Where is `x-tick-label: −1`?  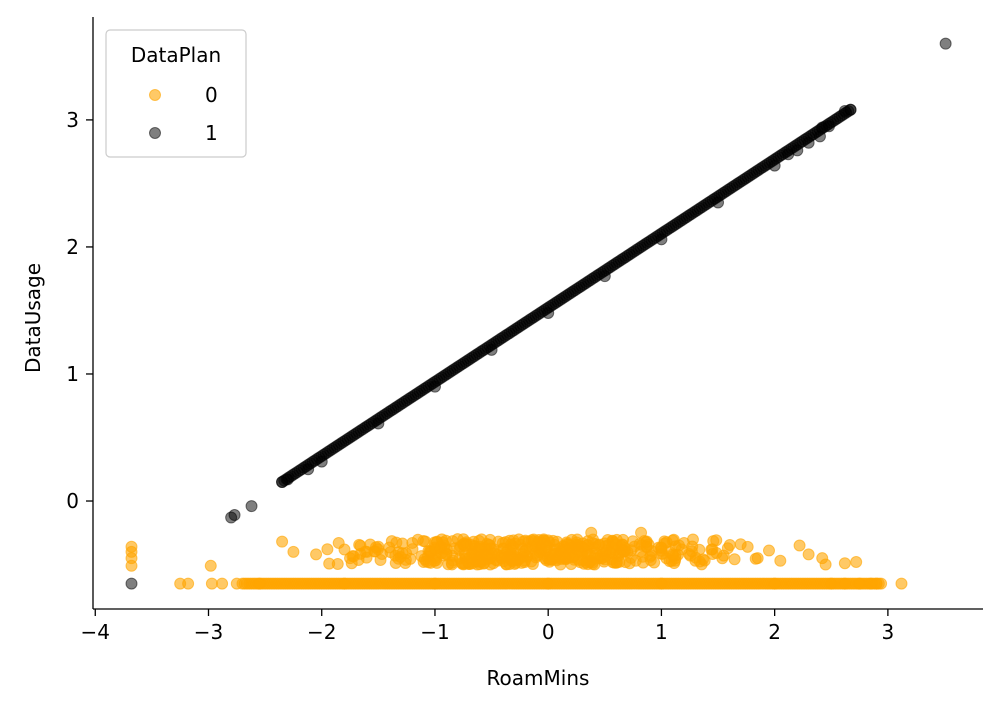
x-tick-label: −1 is located at coordinates (434, 632).